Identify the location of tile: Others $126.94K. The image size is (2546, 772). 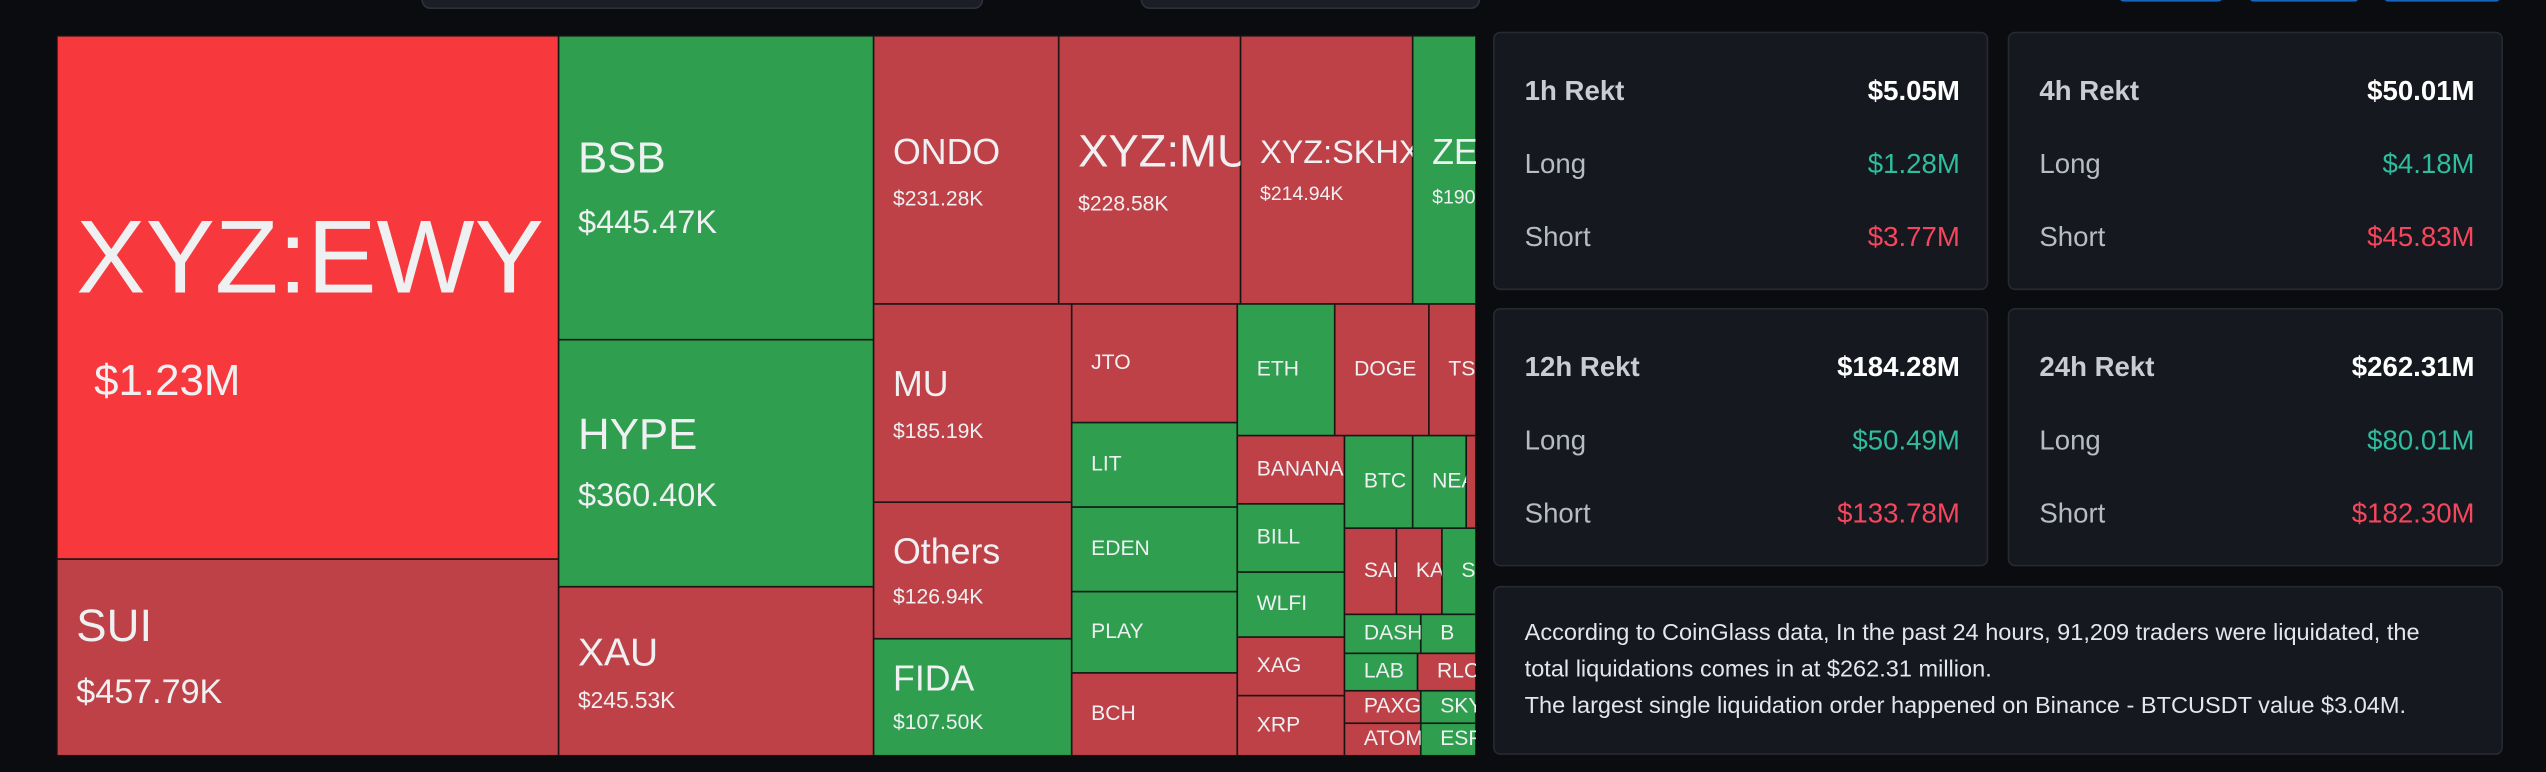
(972, 570).